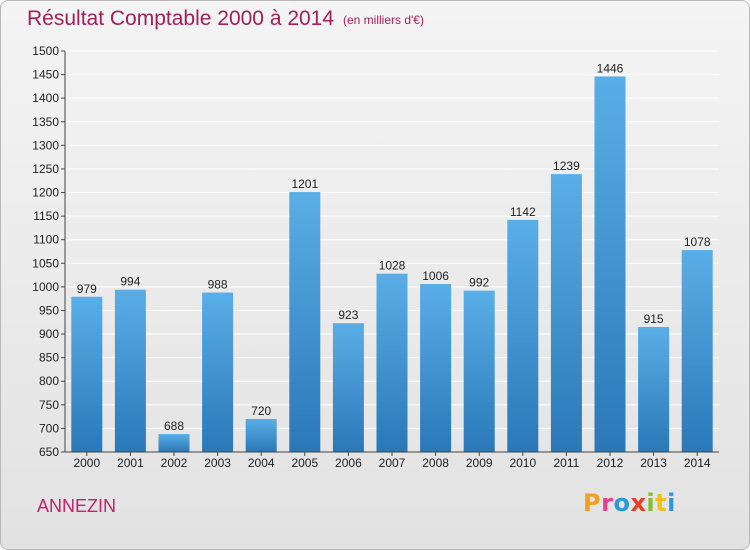 Image resolution: width=750 pixels, height=550 pixels. Describe the element at coordinates (49, 334) in the screenshot. I see `y-tick-label: 900` at that location.